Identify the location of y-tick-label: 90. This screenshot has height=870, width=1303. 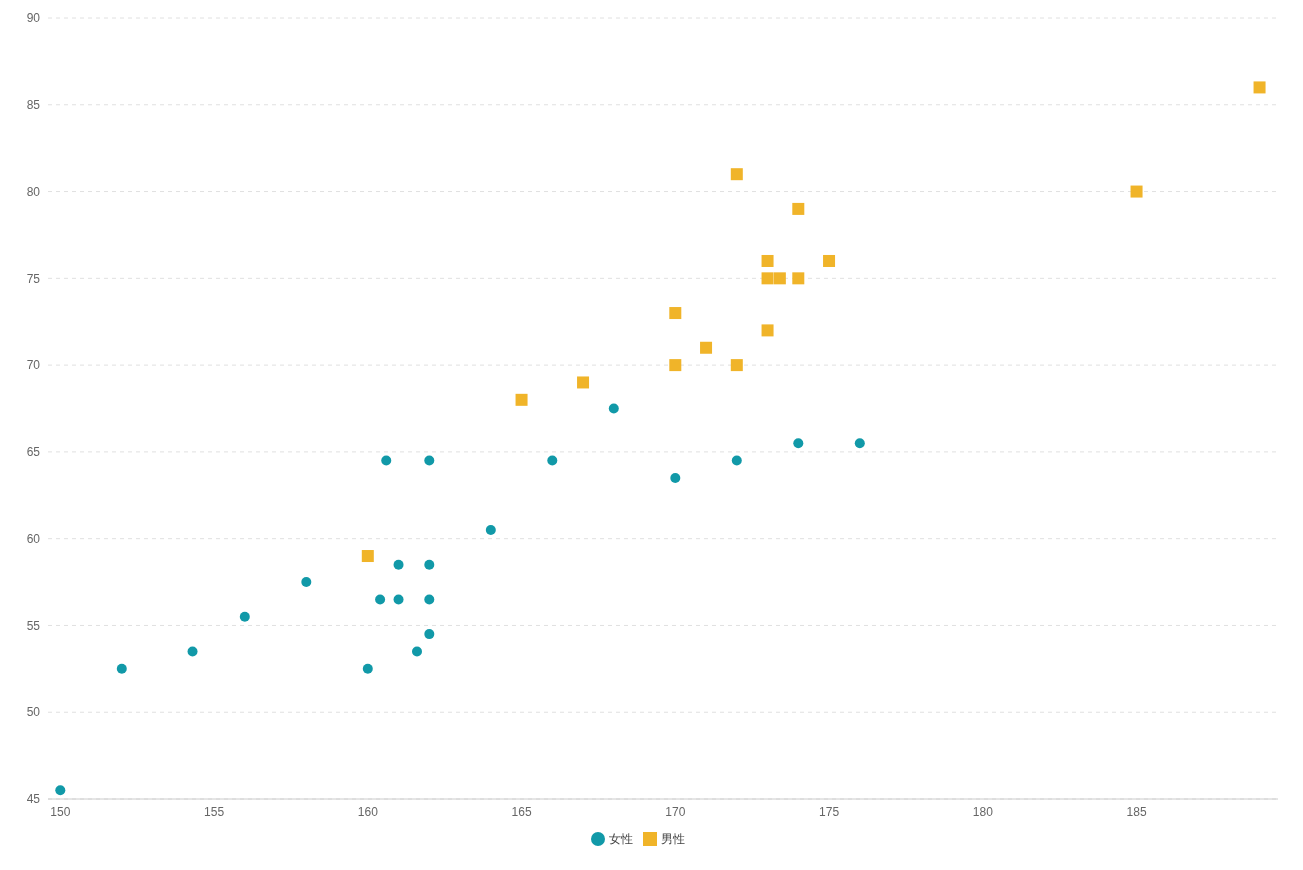
(33, 18).